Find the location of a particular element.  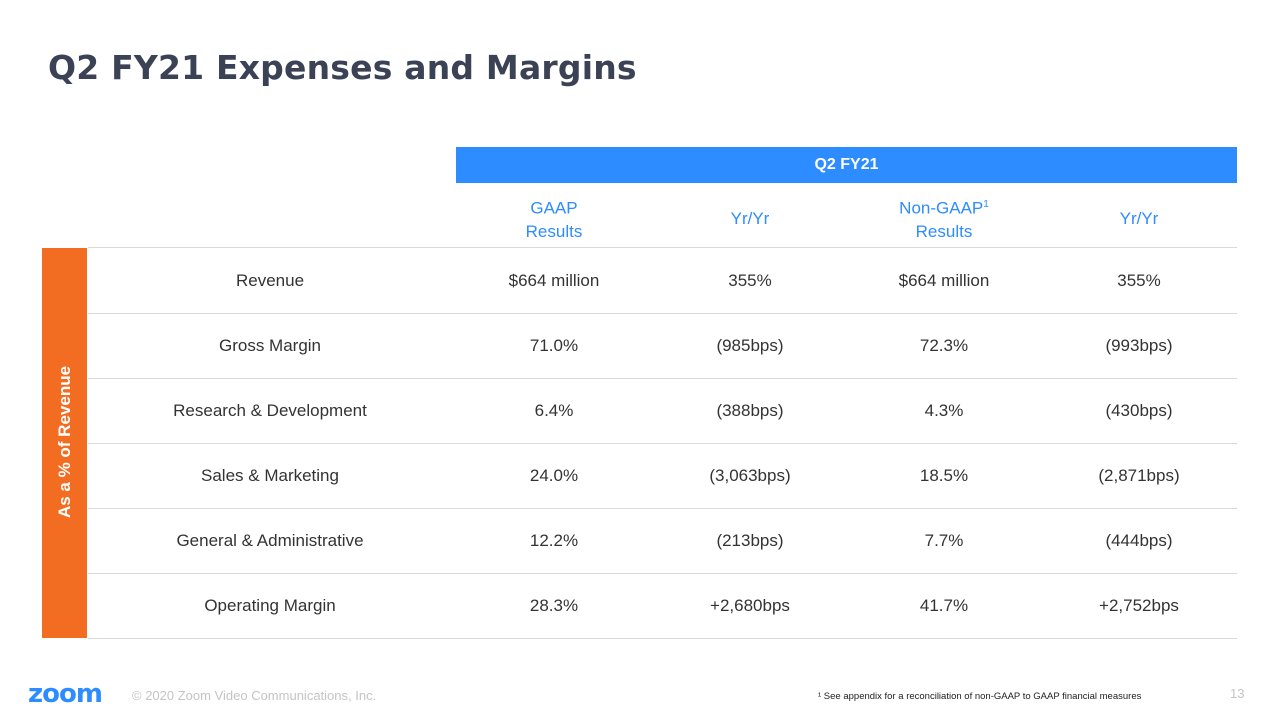

gaap-yoy: 355% is located at coordinates (750, 280).